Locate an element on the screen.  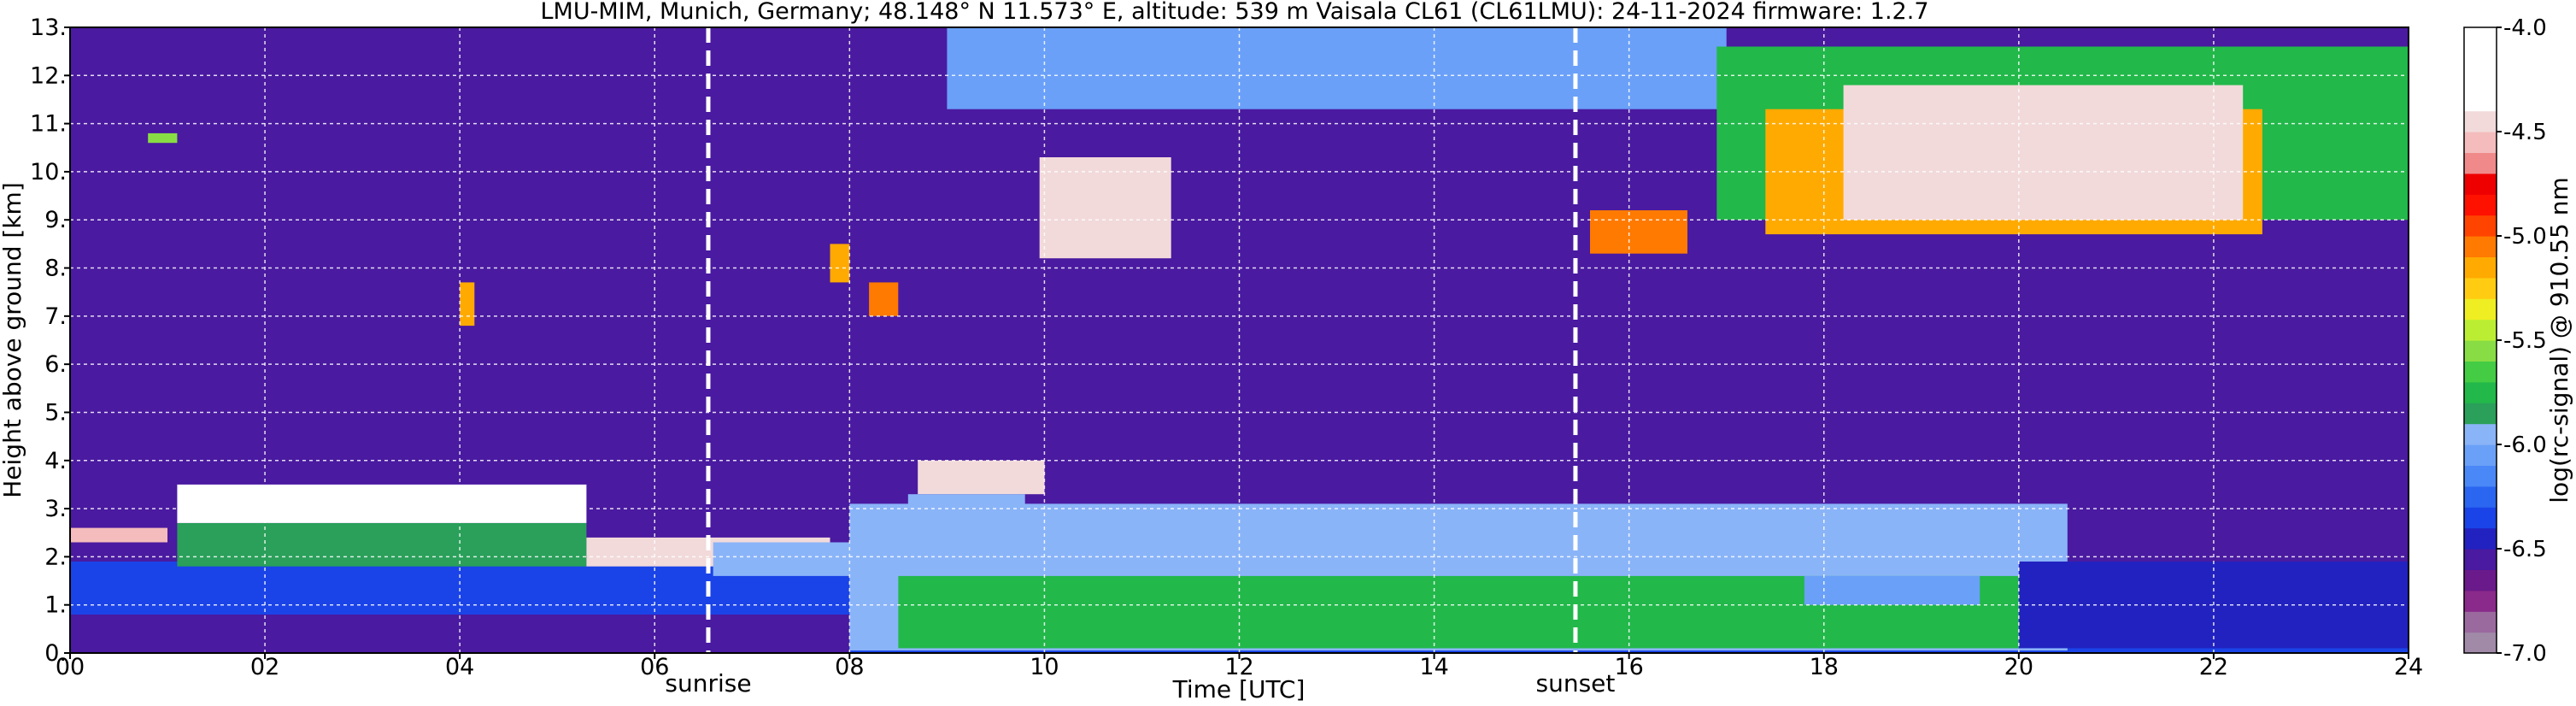
x-tick-label: 20 is located at coordinates (2018, 667).